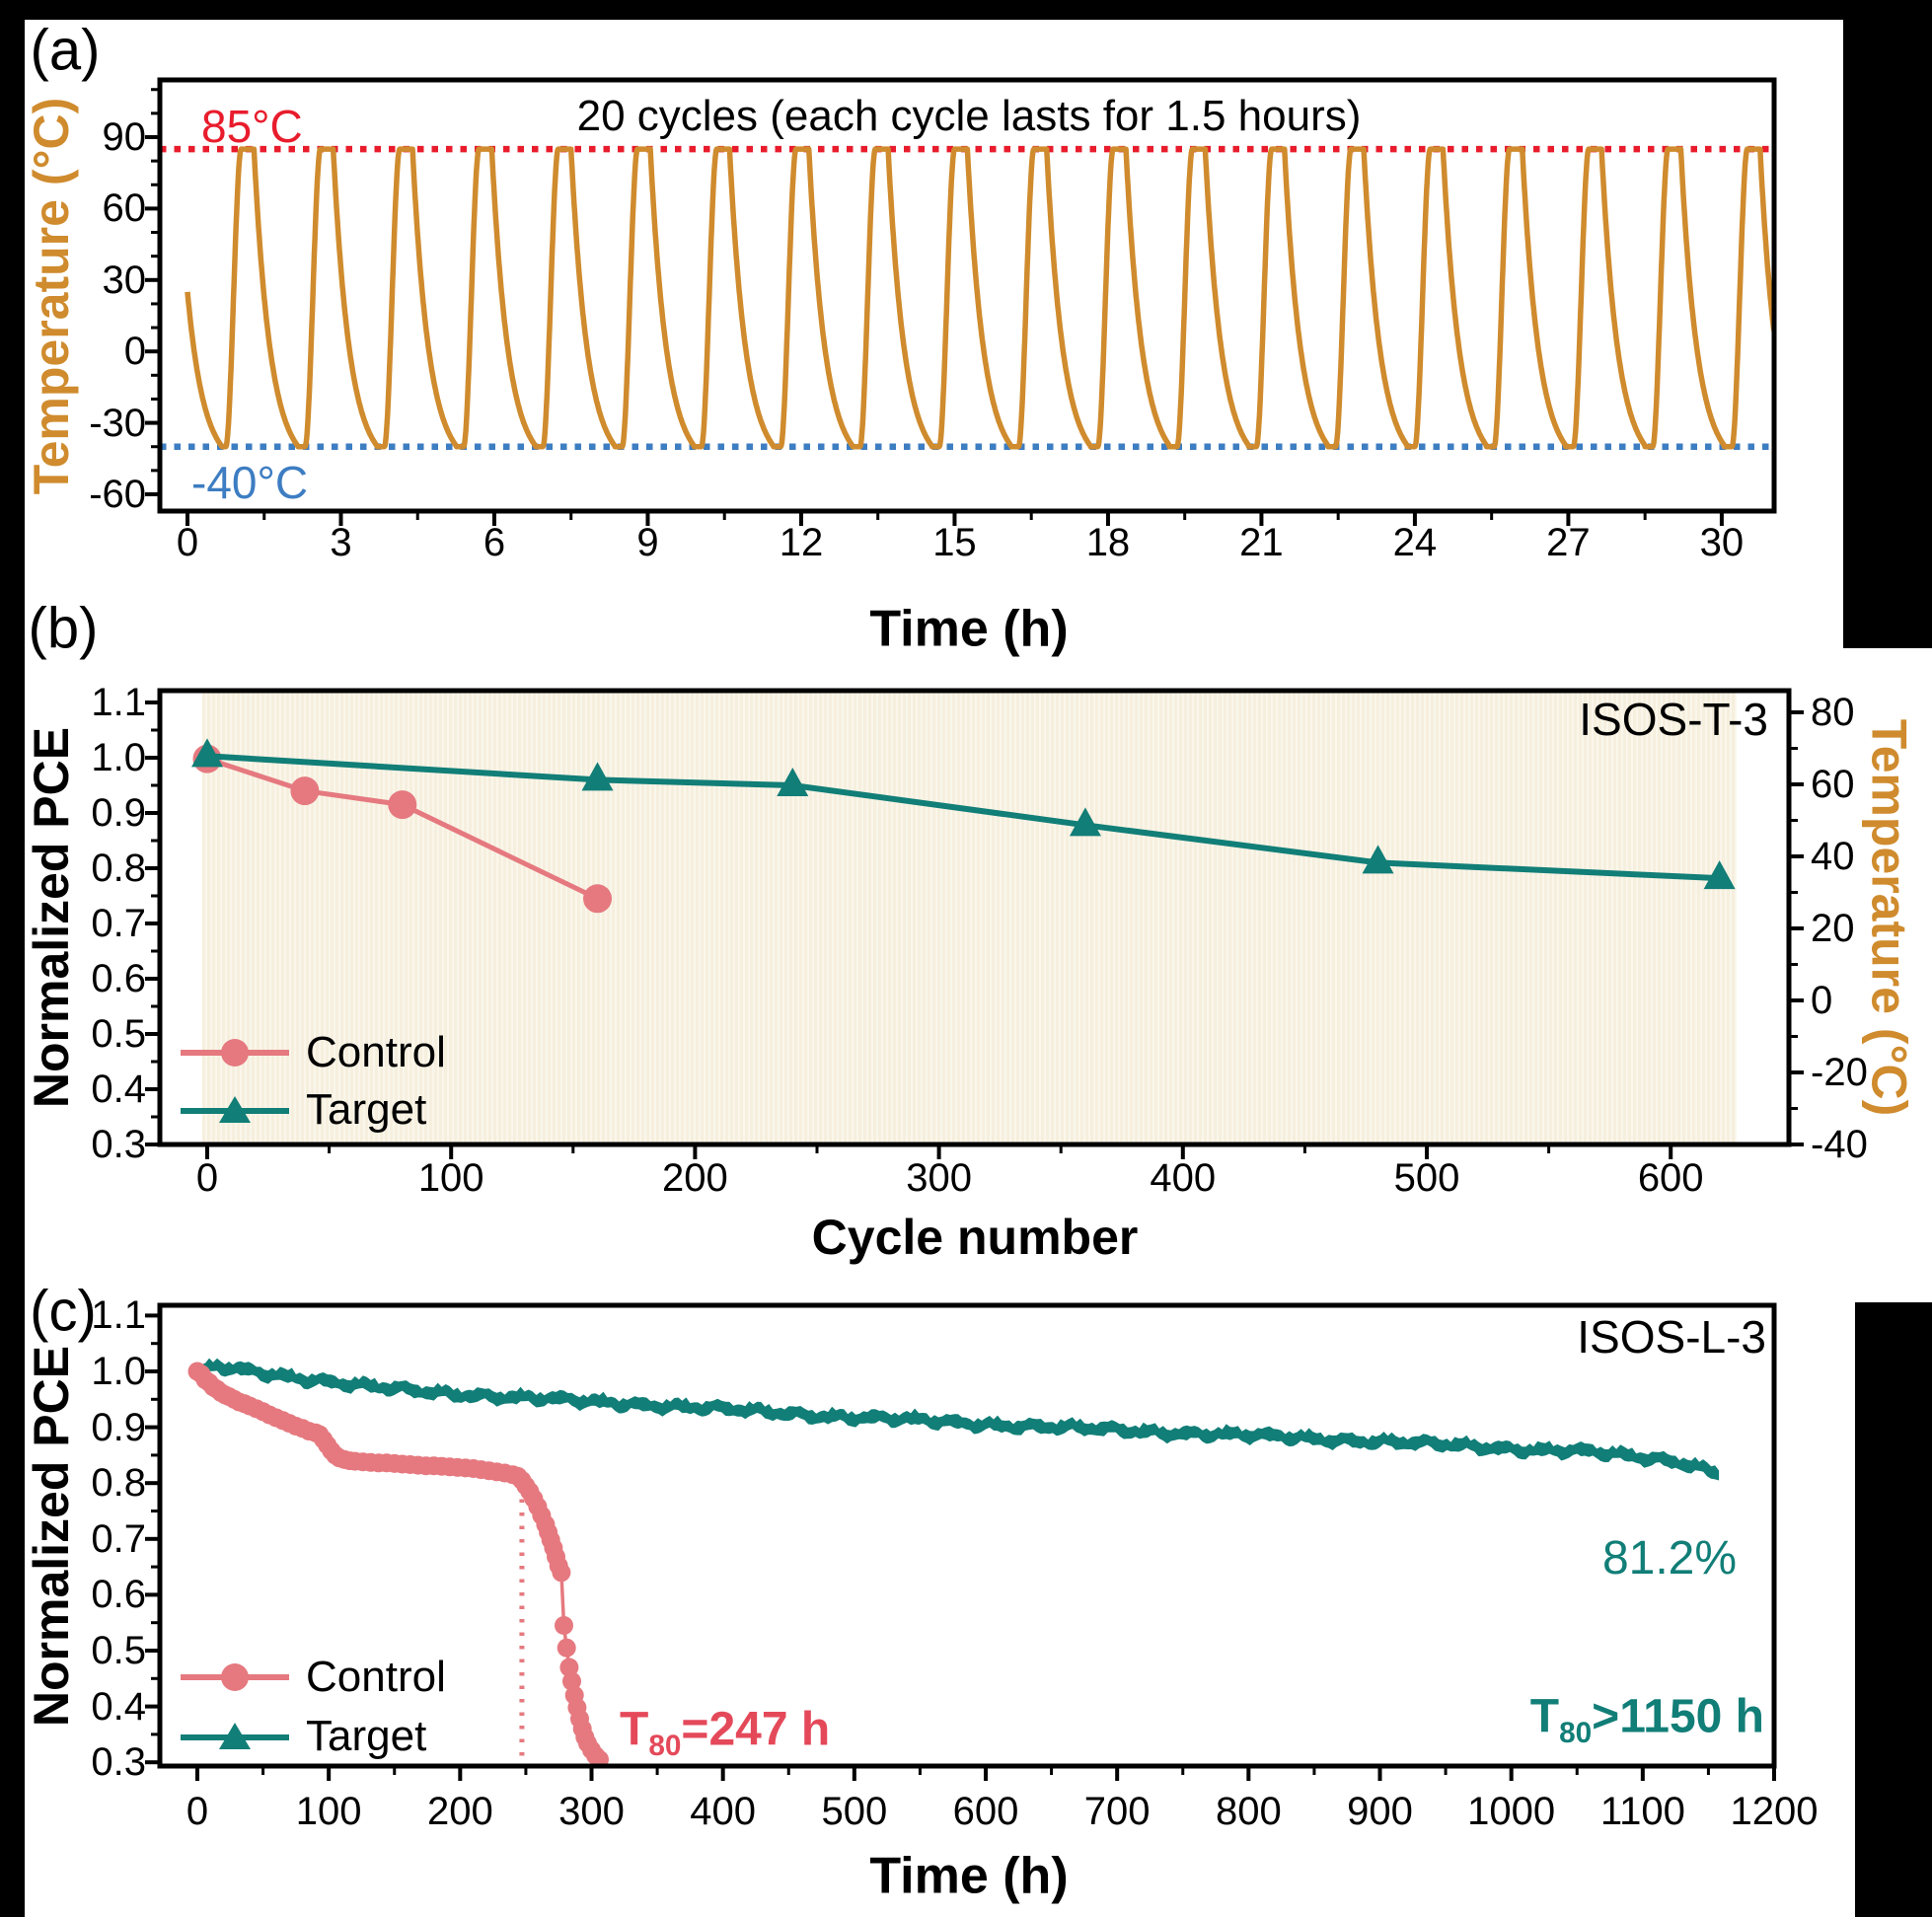 The height and width of the screenshot is (1917, 1932). What do you see at coordinates (118, 1483) in the screenshot?
I see `panel-c-y-tick-label: 0.8` at bounding box center [118, 1483].